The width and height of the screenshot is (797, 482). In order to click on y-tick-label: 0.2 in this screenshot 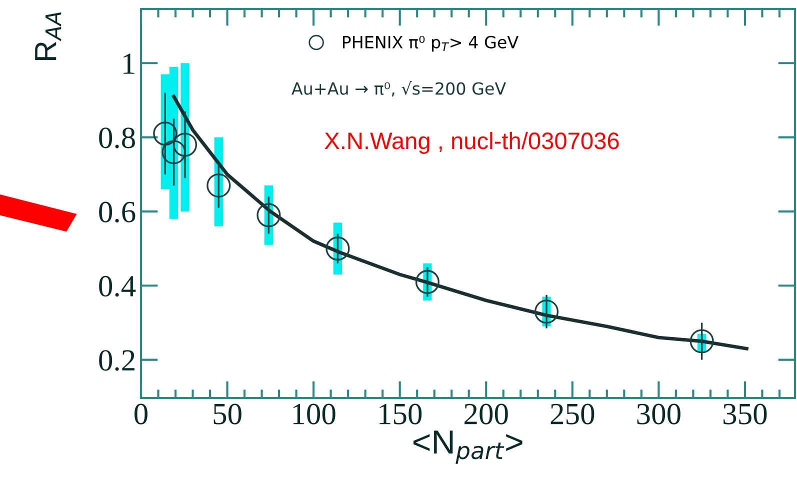, I will do `click(116, 360)`.